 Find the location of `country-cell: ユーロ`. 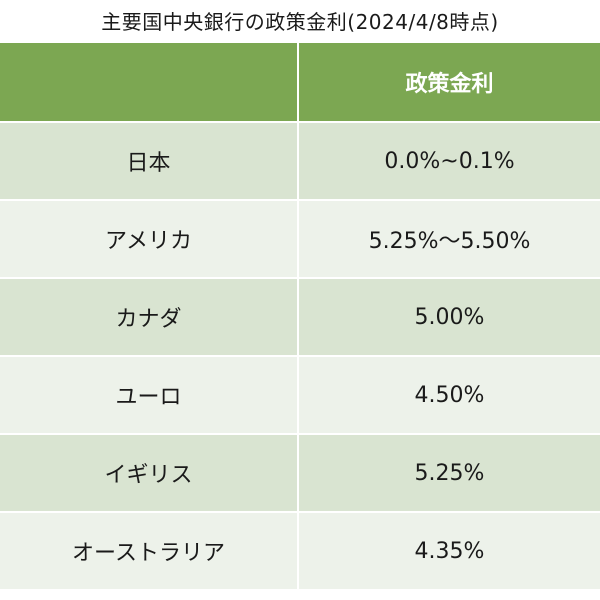

country-cell: ユーロ is located at coordinates (149, 395).